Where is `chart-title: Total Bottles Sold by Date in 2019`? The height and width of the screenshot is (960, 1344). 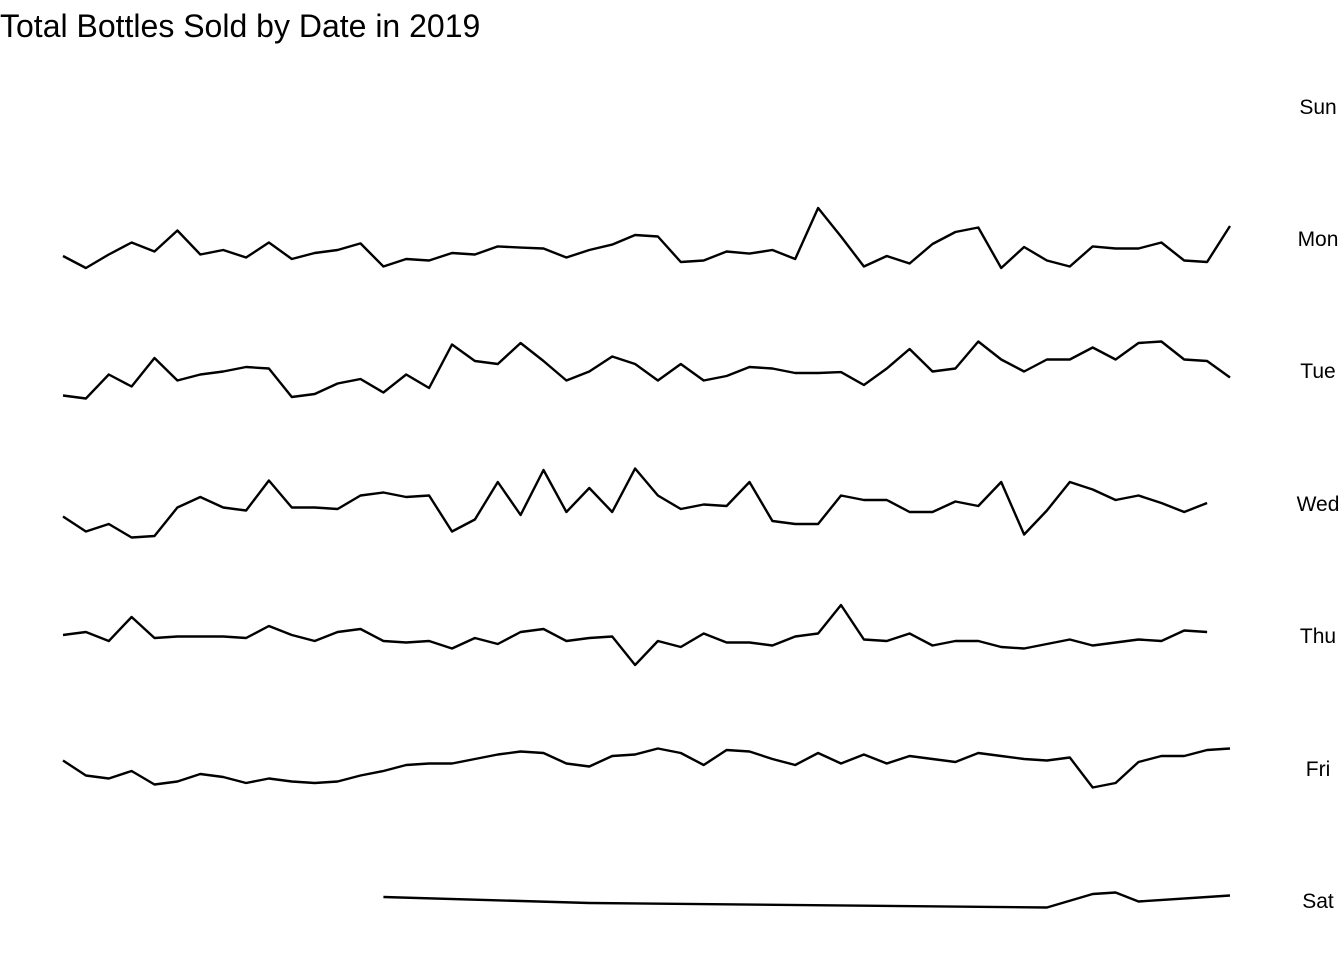
chart-title: Total Bottles Sold by Date in 2019 is located at coordinates (240, 26).